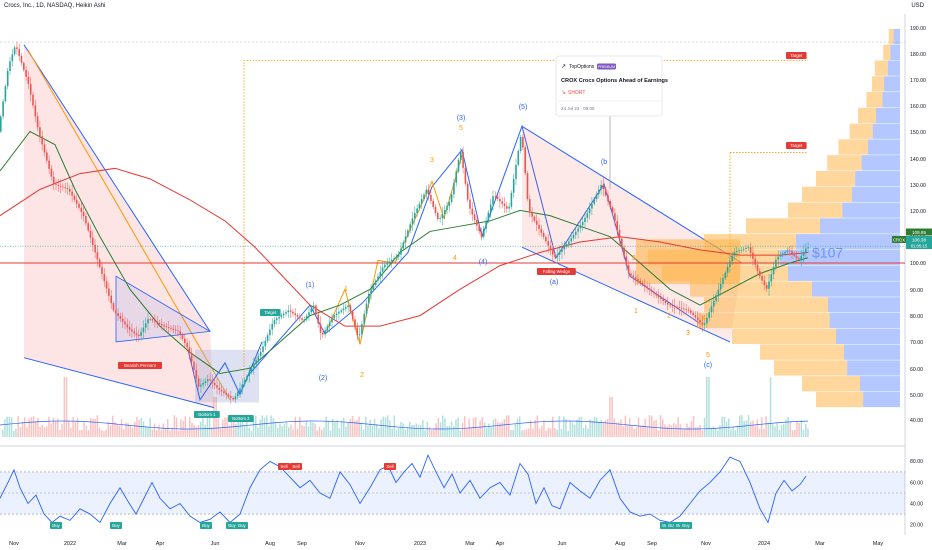 This screenshot has width=932, height=550. I want to click on orange-wave-label: 5, so click(708, 355).